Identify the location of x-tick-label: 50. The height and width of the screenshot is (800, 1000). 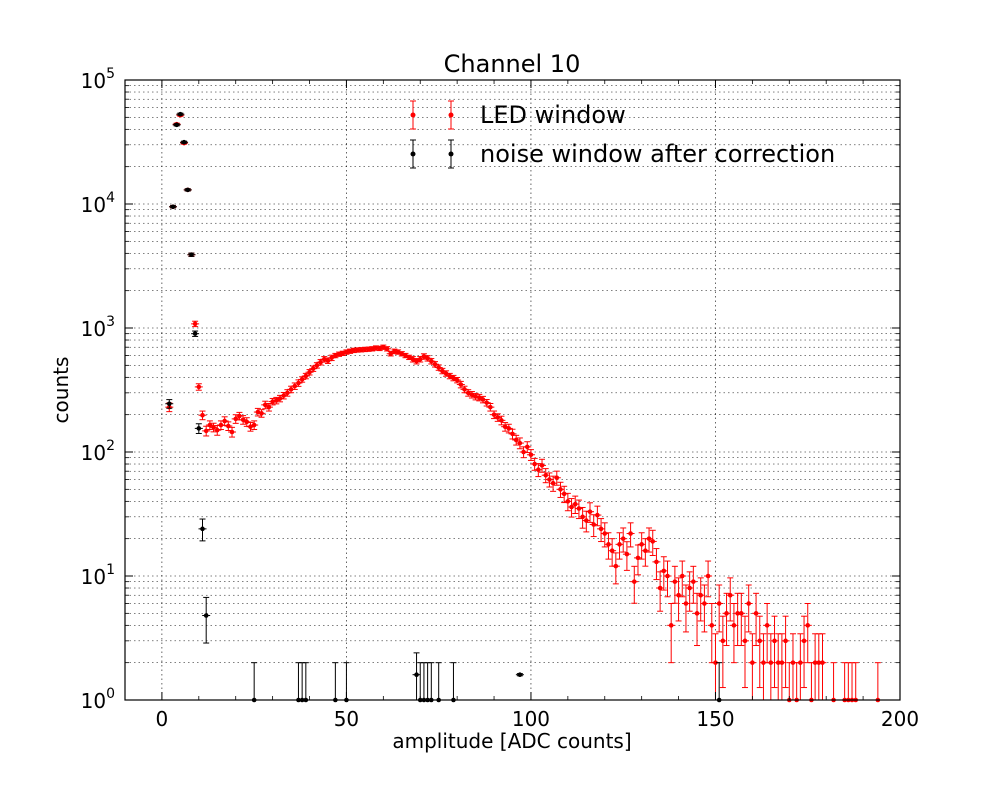
(346, 719).